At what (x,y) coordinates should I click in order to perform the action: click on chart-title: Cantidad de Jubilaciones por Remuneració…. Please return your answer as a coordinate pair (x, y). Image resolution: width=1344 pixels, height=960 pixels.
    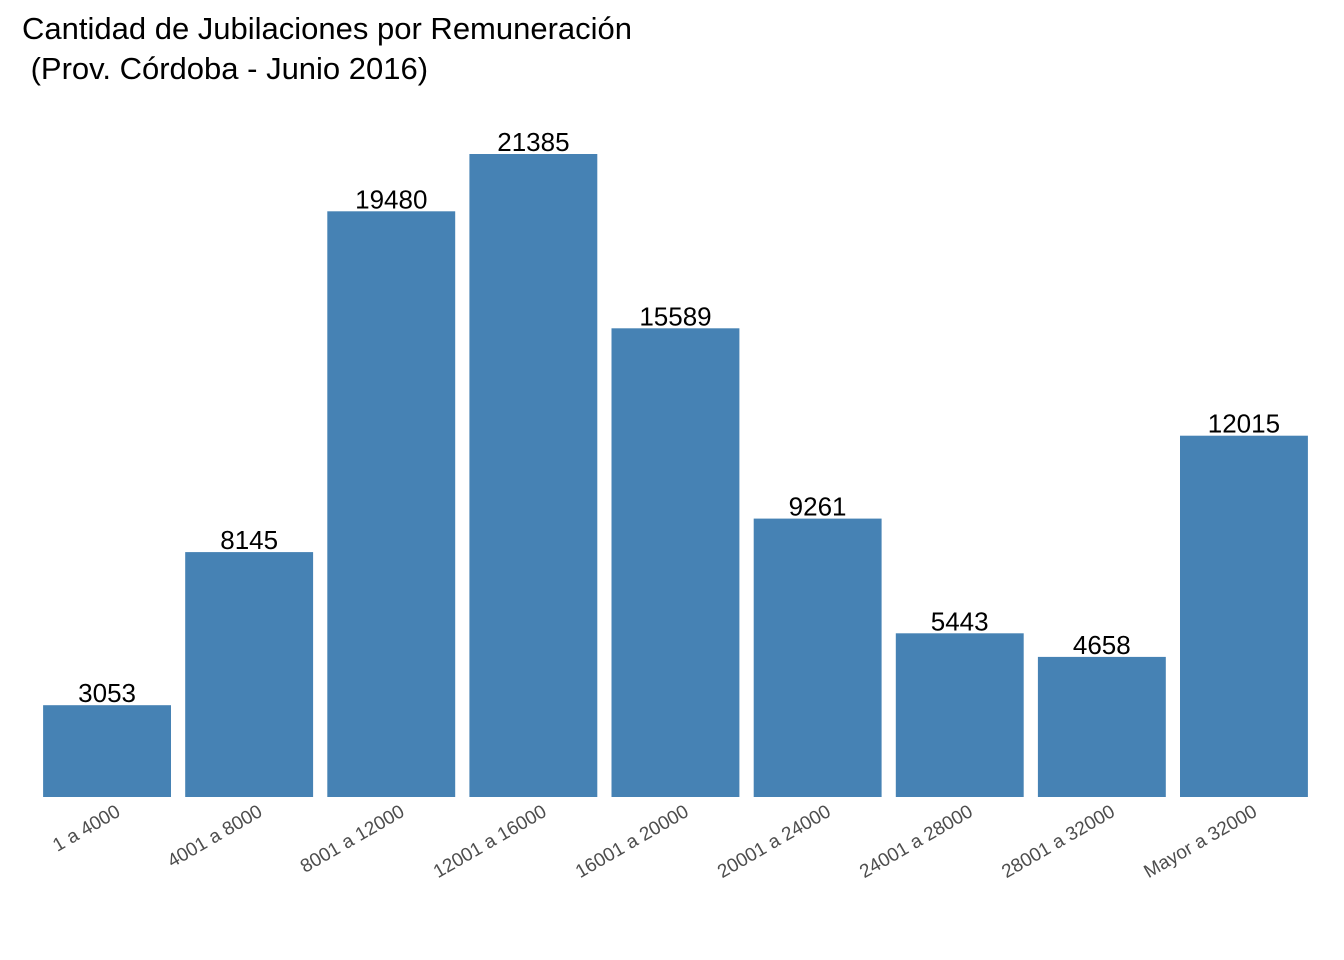
    Looking at the image, I should click on (327, 28).